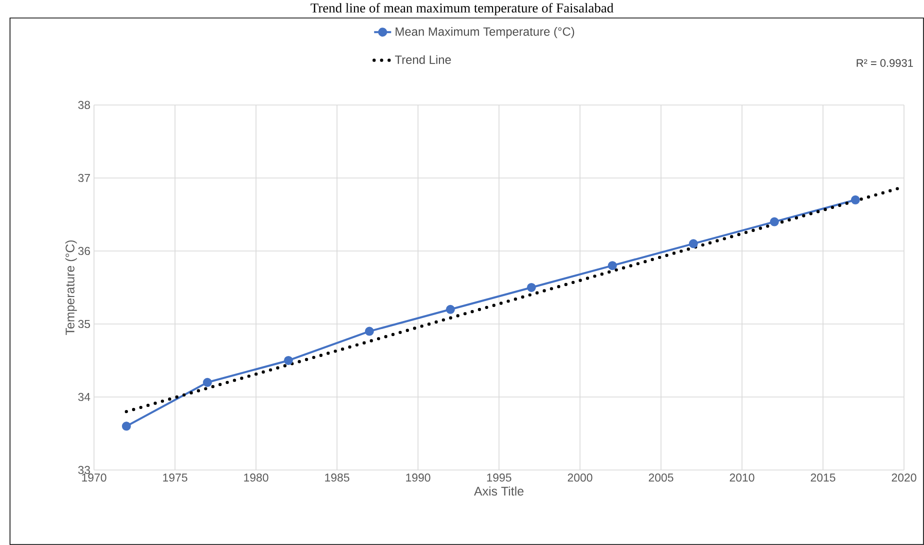 This screenshot has height=545, width=924. I want to click on x-tick-label: 1980, so click(256, 478).